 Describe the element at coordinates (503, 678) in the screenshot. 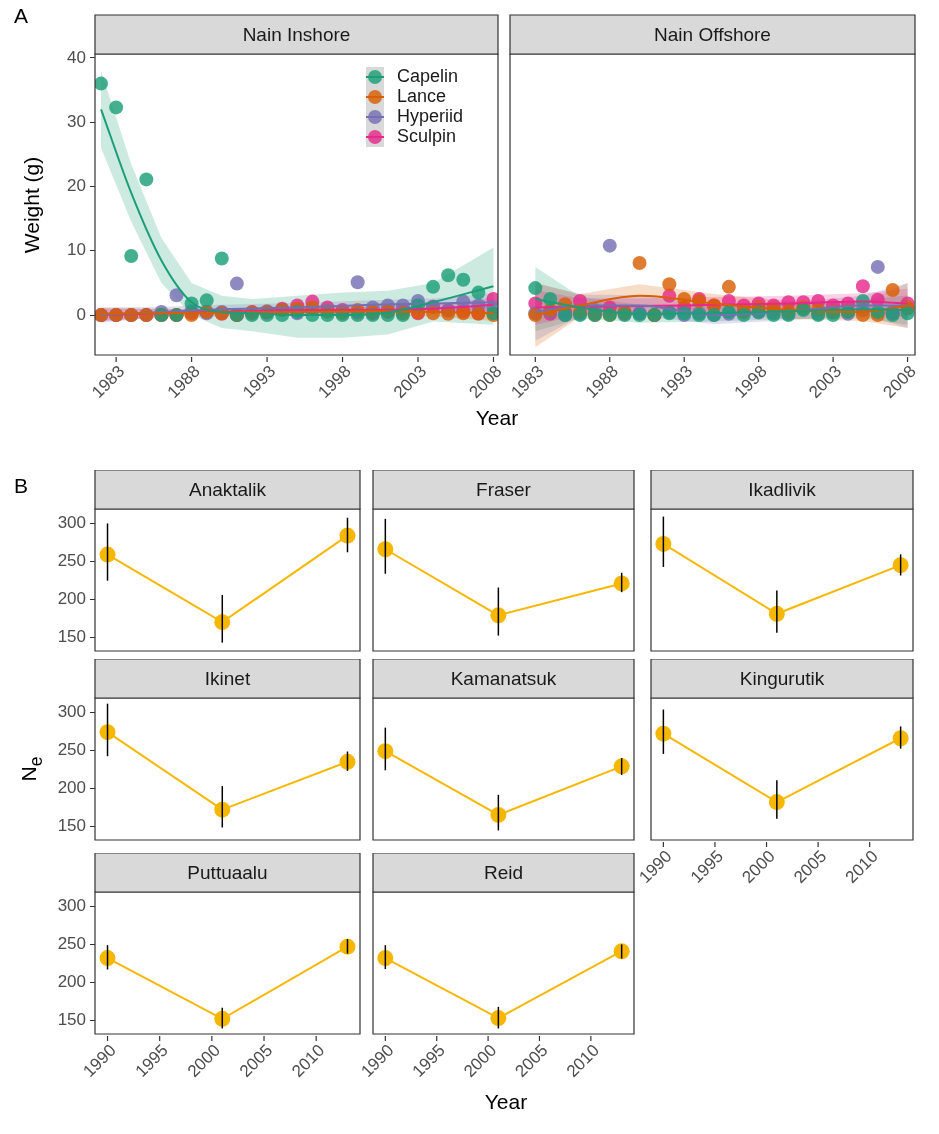

I see `chart-title: Kamanatsuk` at that location.